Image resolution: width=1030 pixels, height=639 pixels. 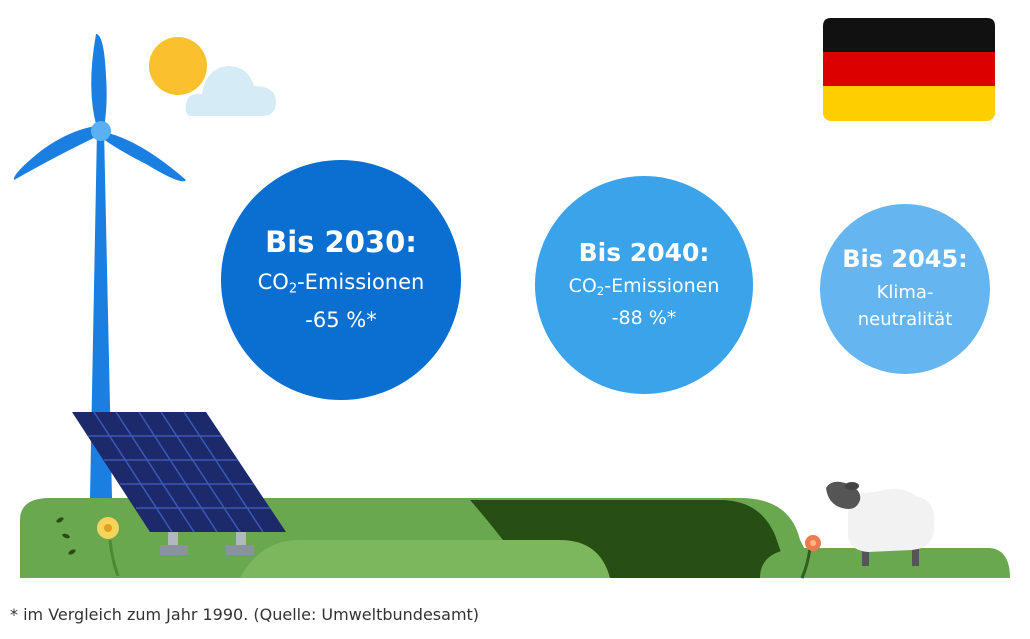 What do you see at coordinates (905, 259) in the screenshot?
I see `milestone-heading: Bis 2045:` at bounding box center [905, 259].